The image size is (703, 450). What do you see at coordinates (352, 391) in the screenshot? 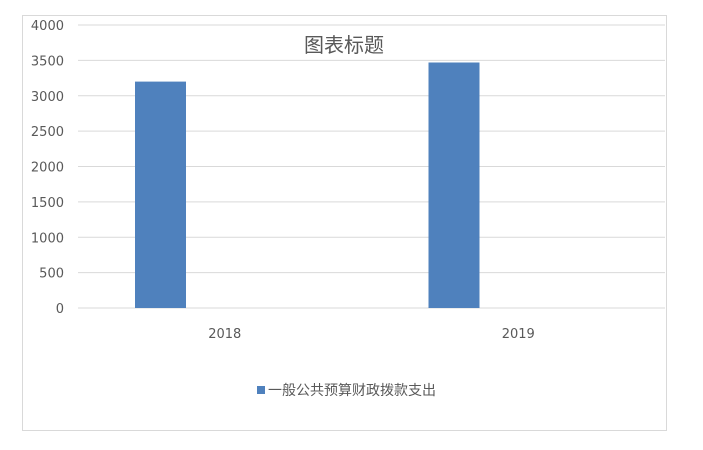
I see `legend-label: 一般公共预算财政拨款支出` at bounding box center [352, 391].